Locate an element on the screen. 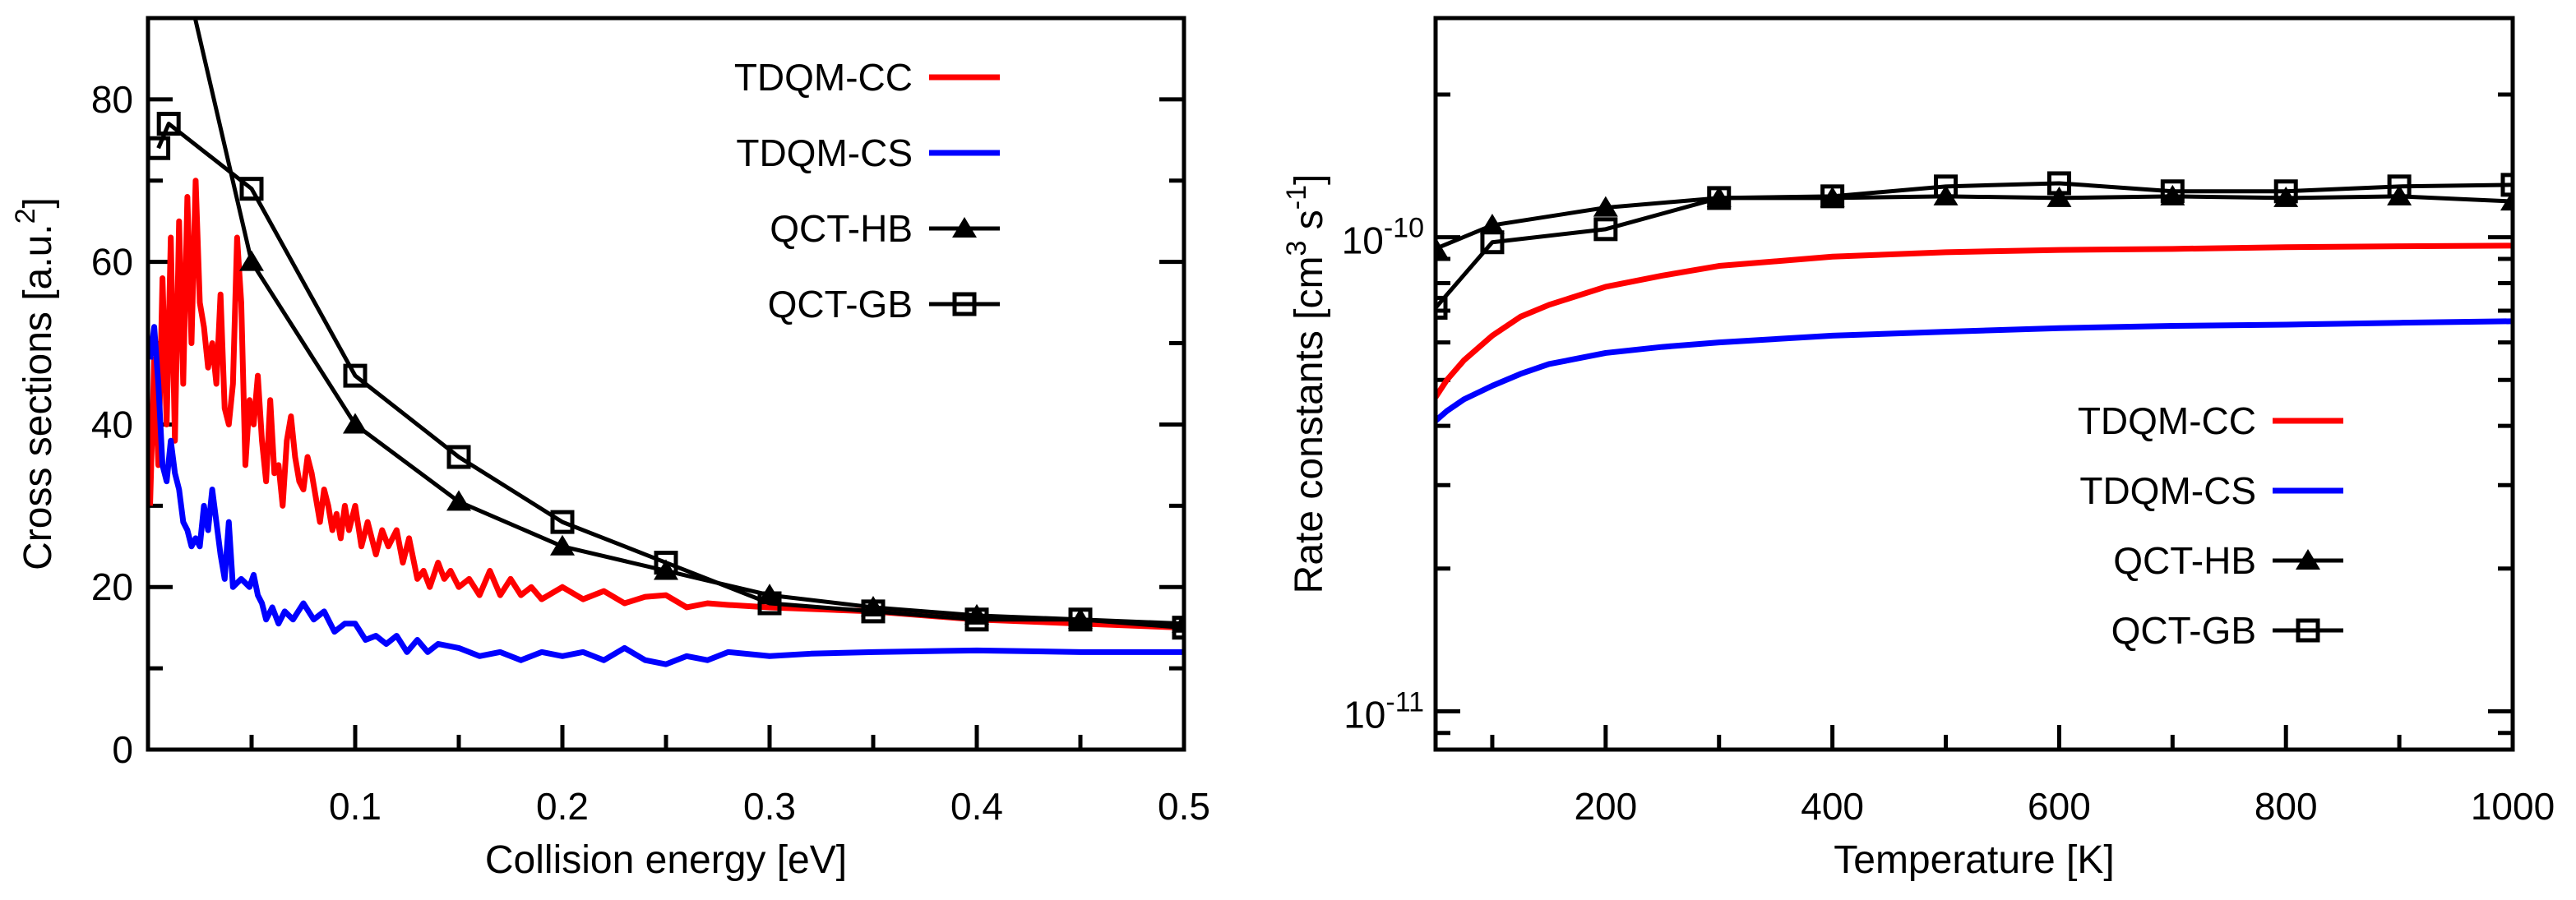  x-axis-label: Temperature [K] is located at coordinates (1974, 860).